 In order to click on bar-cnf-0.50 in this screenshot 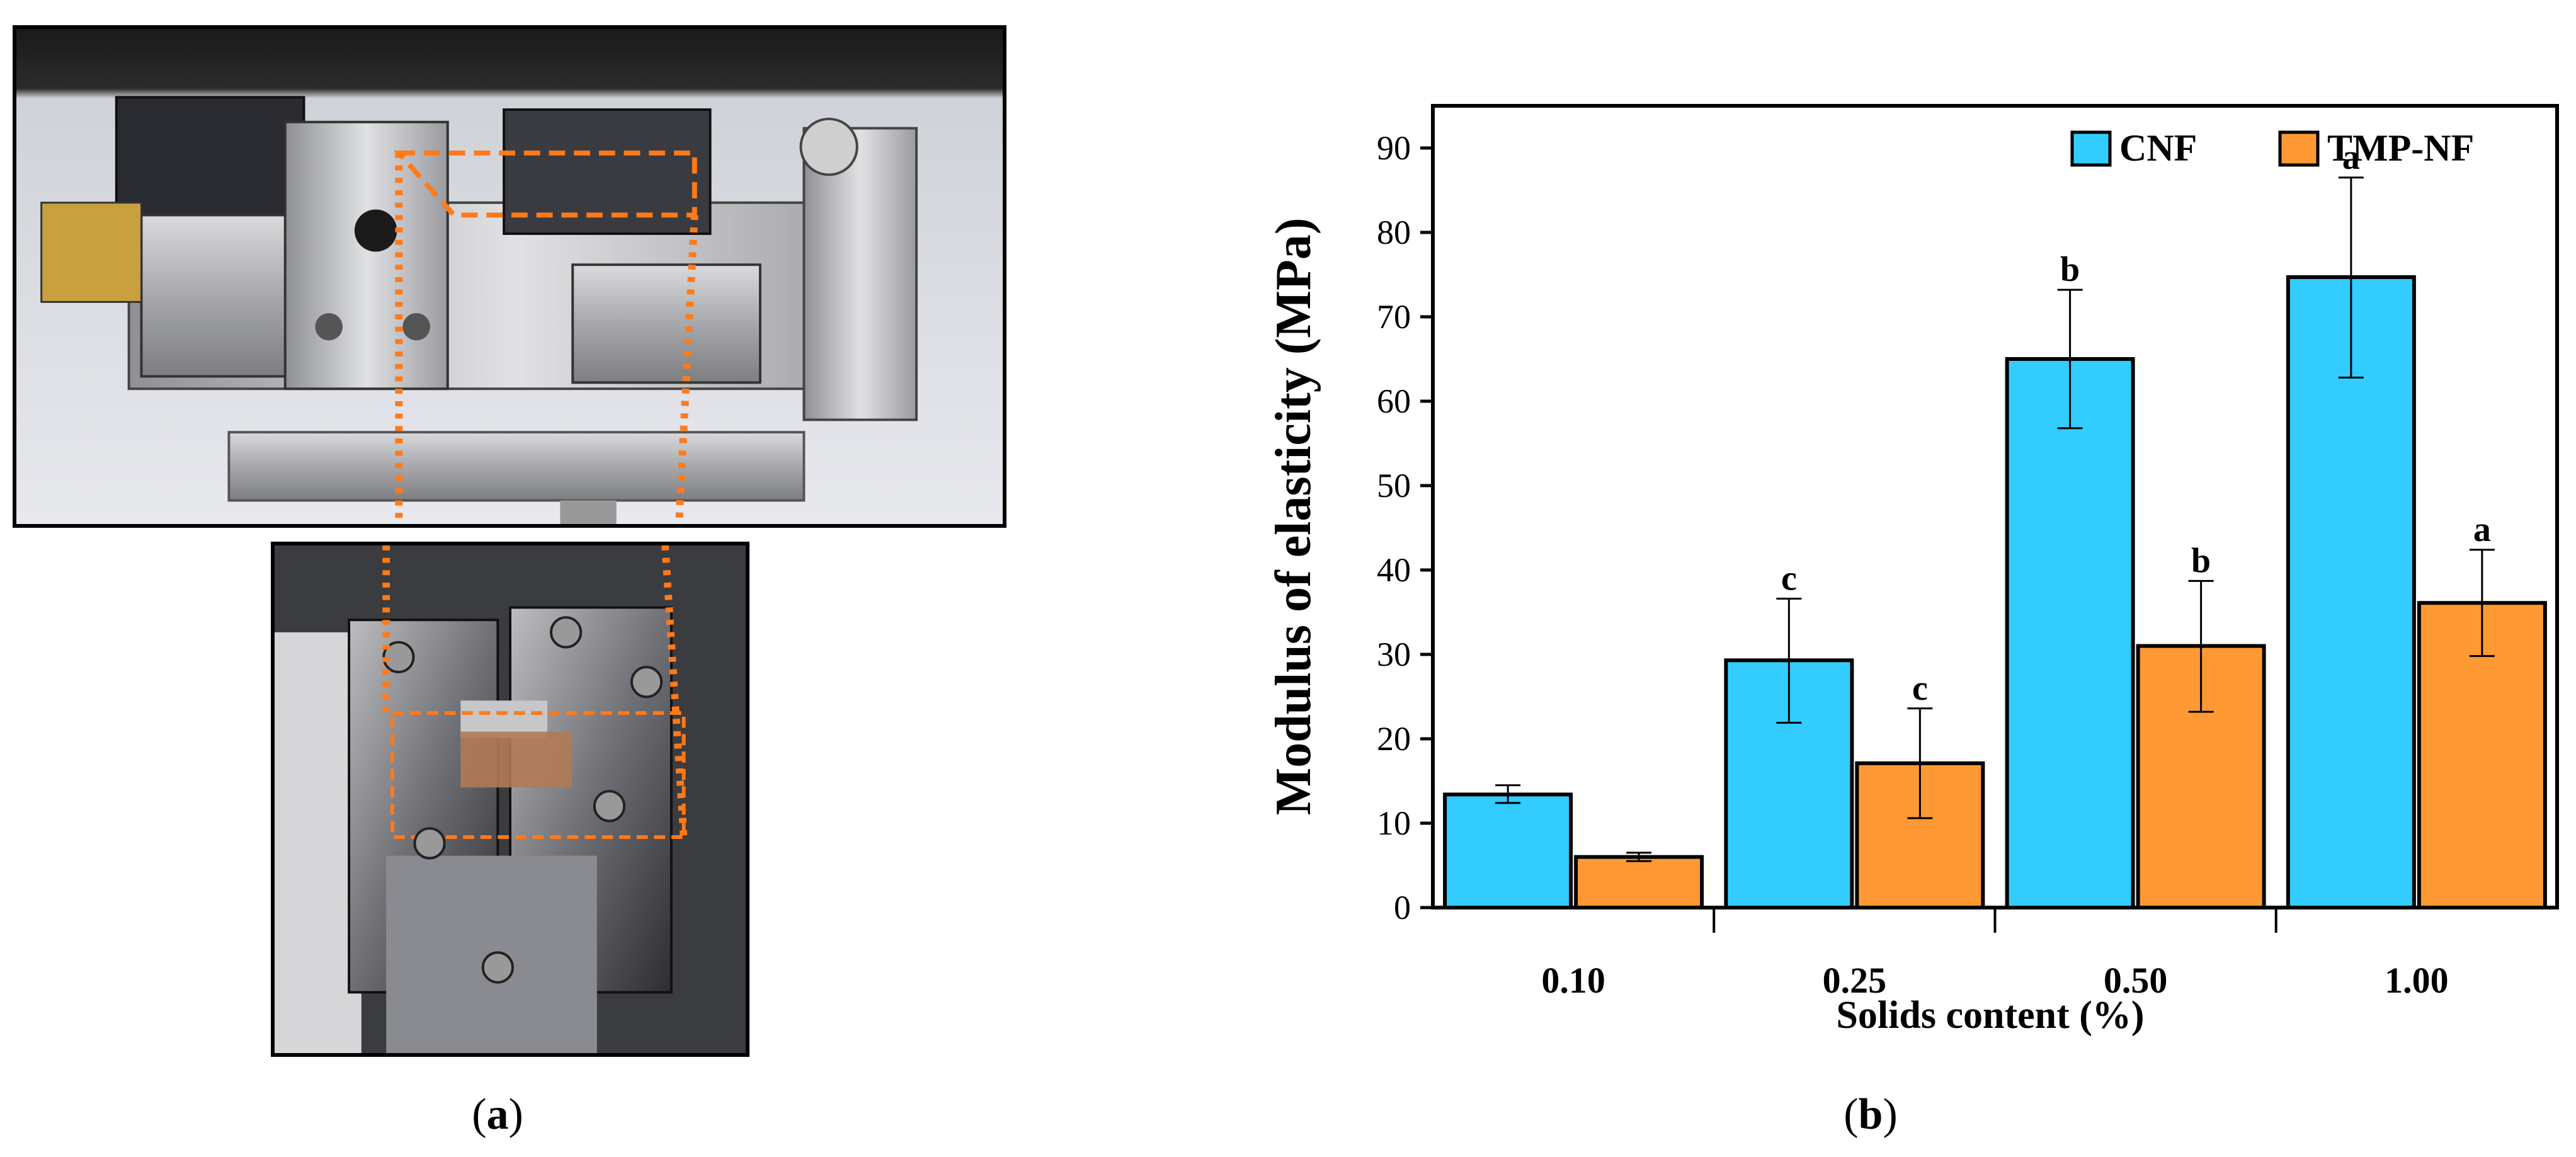, I will do `click(2070, 633)`.